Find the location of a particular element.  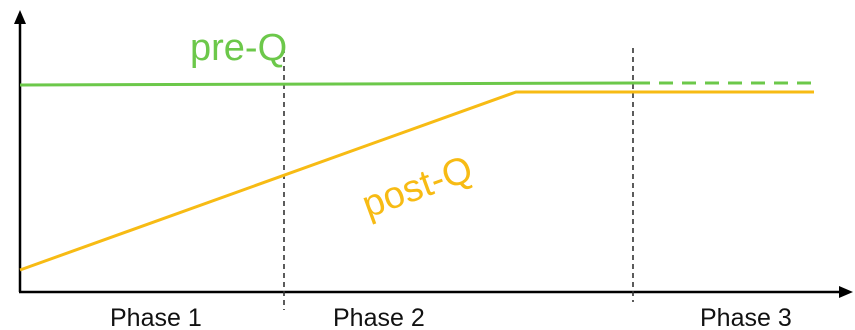

phase-3-label: Phase 3 is located at coordinates (746, 317).